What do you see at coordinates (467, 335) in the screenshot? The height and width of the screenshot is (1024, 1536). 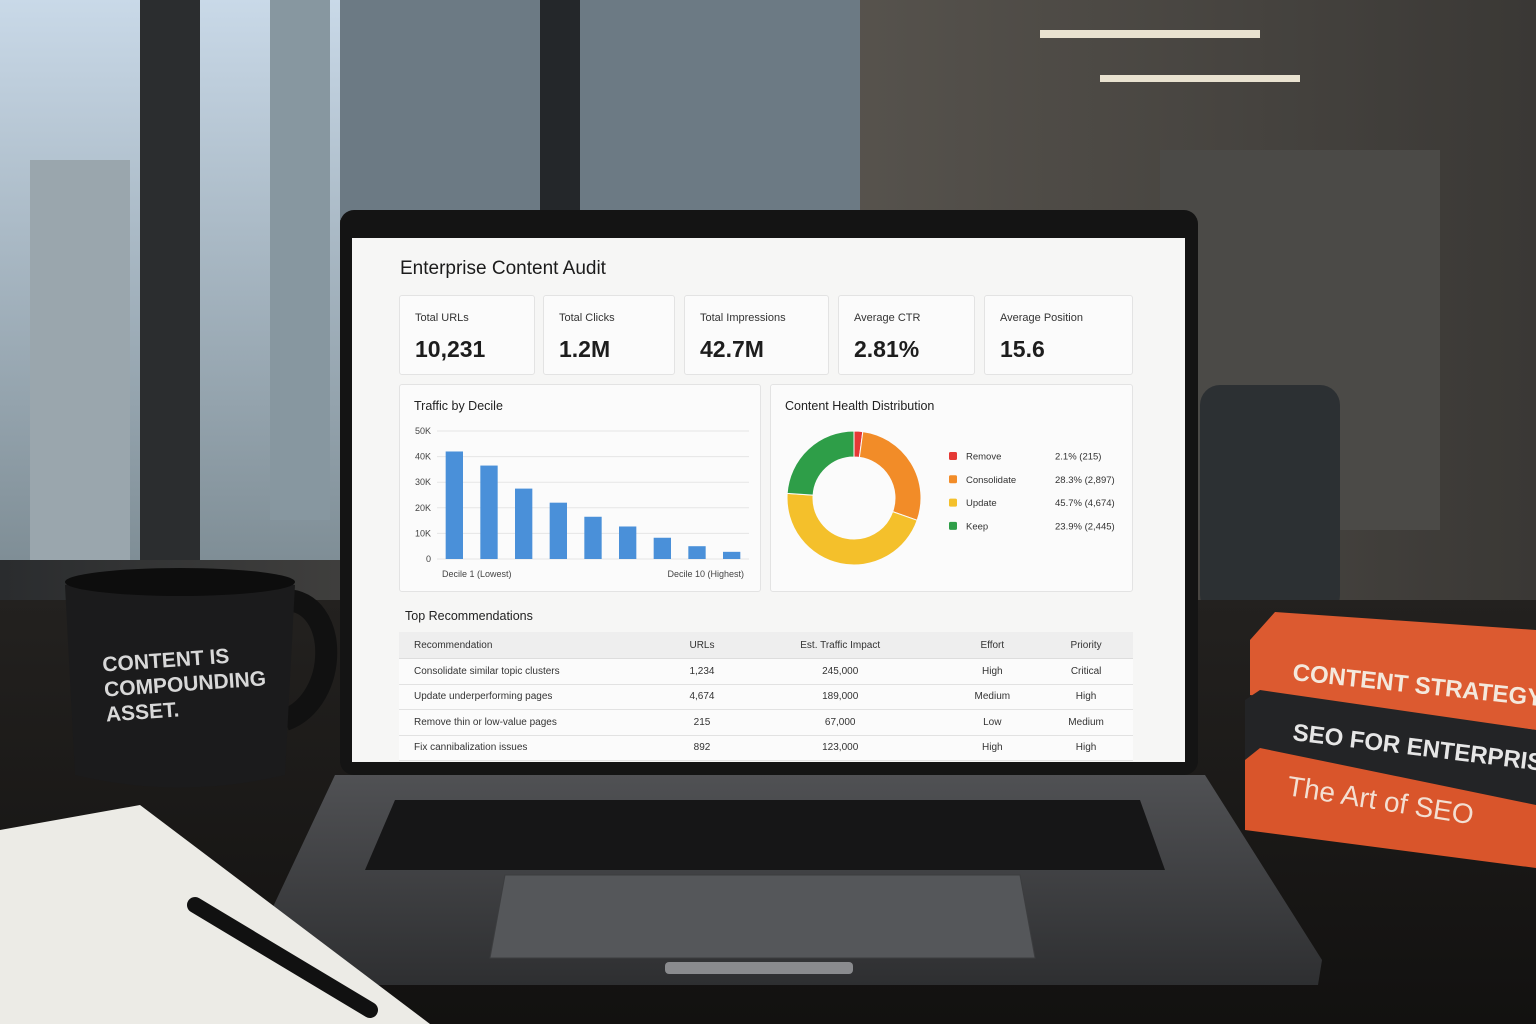 I see `kpi-card: Total URLs 10,231` at bounding box center [467, 335].